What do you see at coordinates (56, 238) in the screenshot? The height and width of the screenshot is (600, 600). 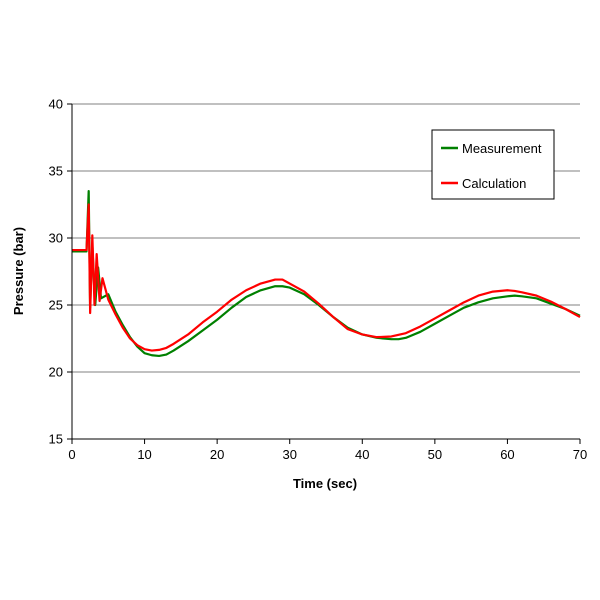 I see `y-tick-label-30: 30` at bounding box center [56, 238].